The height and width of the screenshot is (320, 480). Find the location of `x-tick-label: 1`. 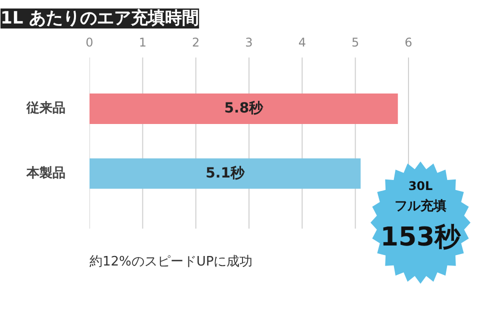

x-tick-label: 1 is located at coordinates (142, 43).